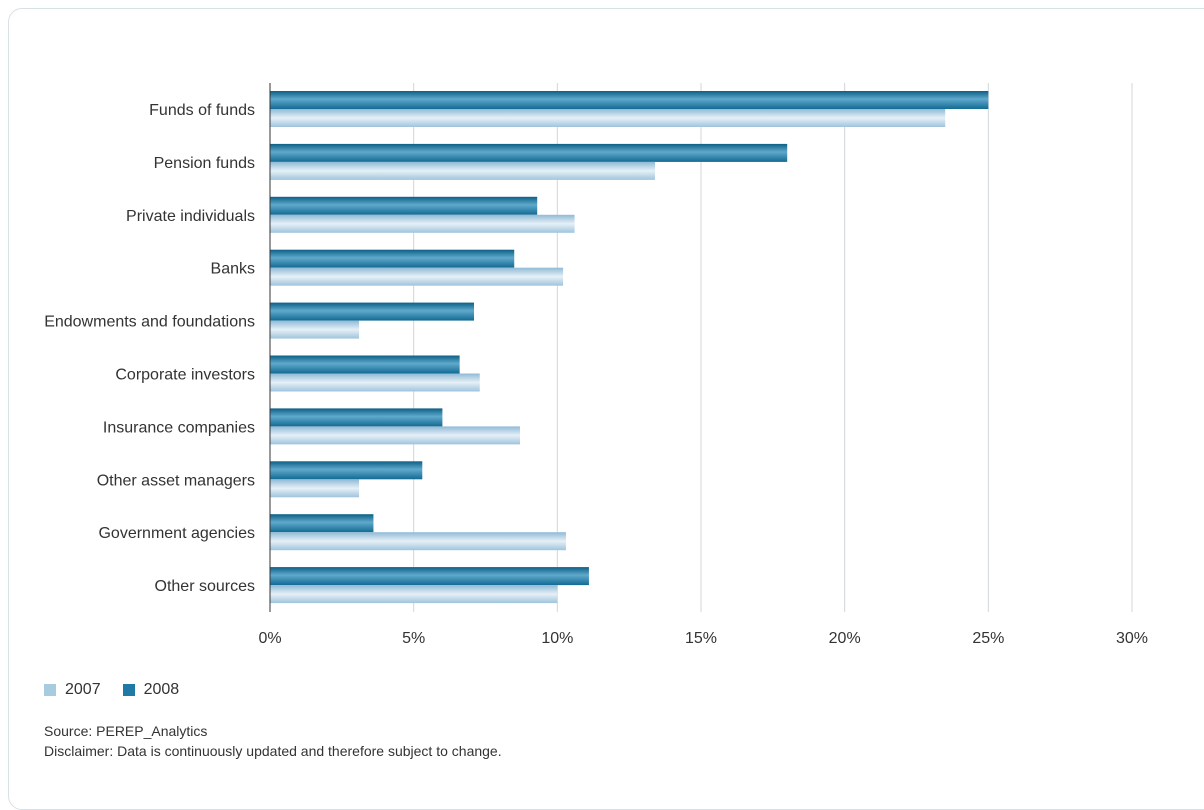  Describe the element at coordinates (557, 638) in the screenshot. I see `x-tick-label: 10%` at that location.